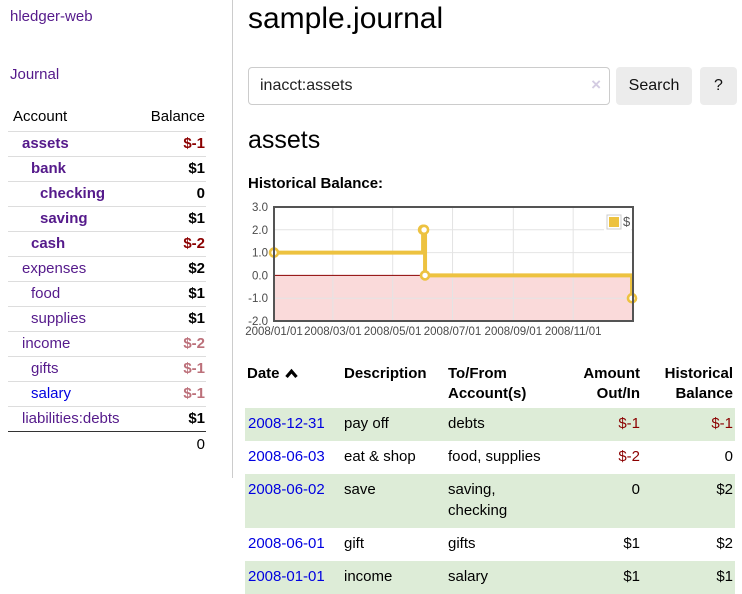 The height and width of the screenshot is (594, 742). What do you see at coordinates (260, 254) in the screenshot?
I see `y-tick-label: 1.0` at bounding box center [260, 254].